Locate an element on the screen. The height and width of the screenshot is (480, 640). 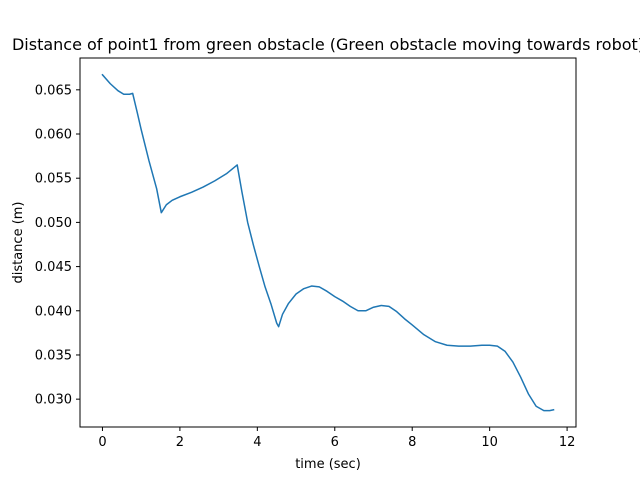
y-axis-ticks: 0.030 0.035 0.040 0.045 0.050 0.055 0.060 0.065 is located at coordinates (57, 245).